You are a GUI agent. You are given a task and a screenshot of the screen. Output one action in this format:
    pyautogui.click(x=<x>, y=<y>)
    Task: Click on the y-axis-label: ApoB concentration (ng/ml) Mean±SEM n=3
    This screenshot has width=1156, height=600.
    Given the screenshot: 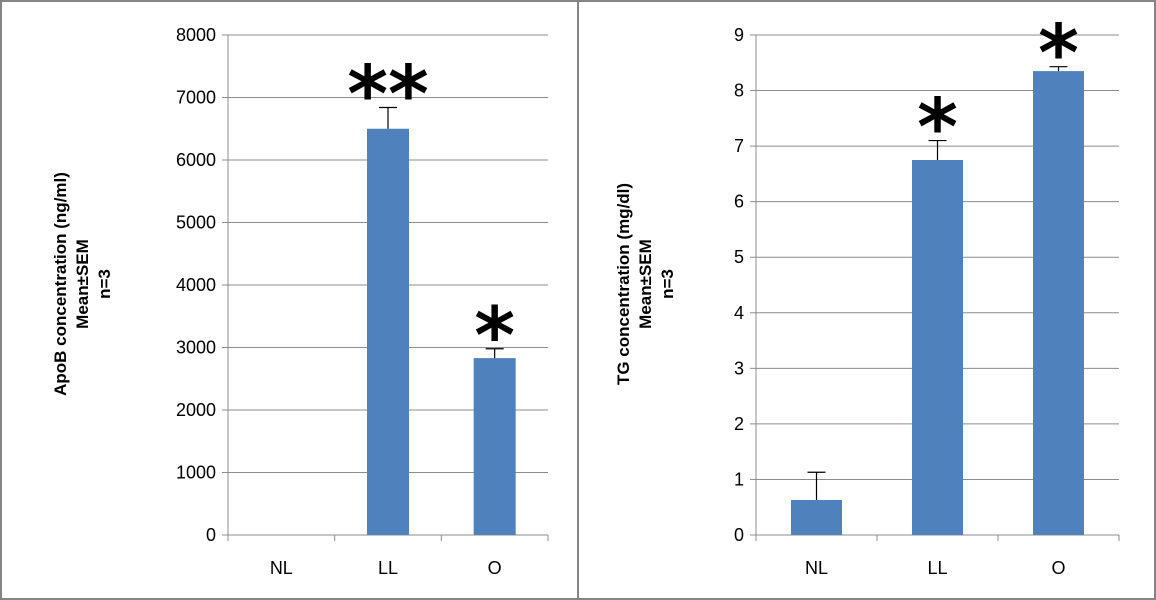 What is the action you would take?
    pyautogui.click(x=82, y=284)
    